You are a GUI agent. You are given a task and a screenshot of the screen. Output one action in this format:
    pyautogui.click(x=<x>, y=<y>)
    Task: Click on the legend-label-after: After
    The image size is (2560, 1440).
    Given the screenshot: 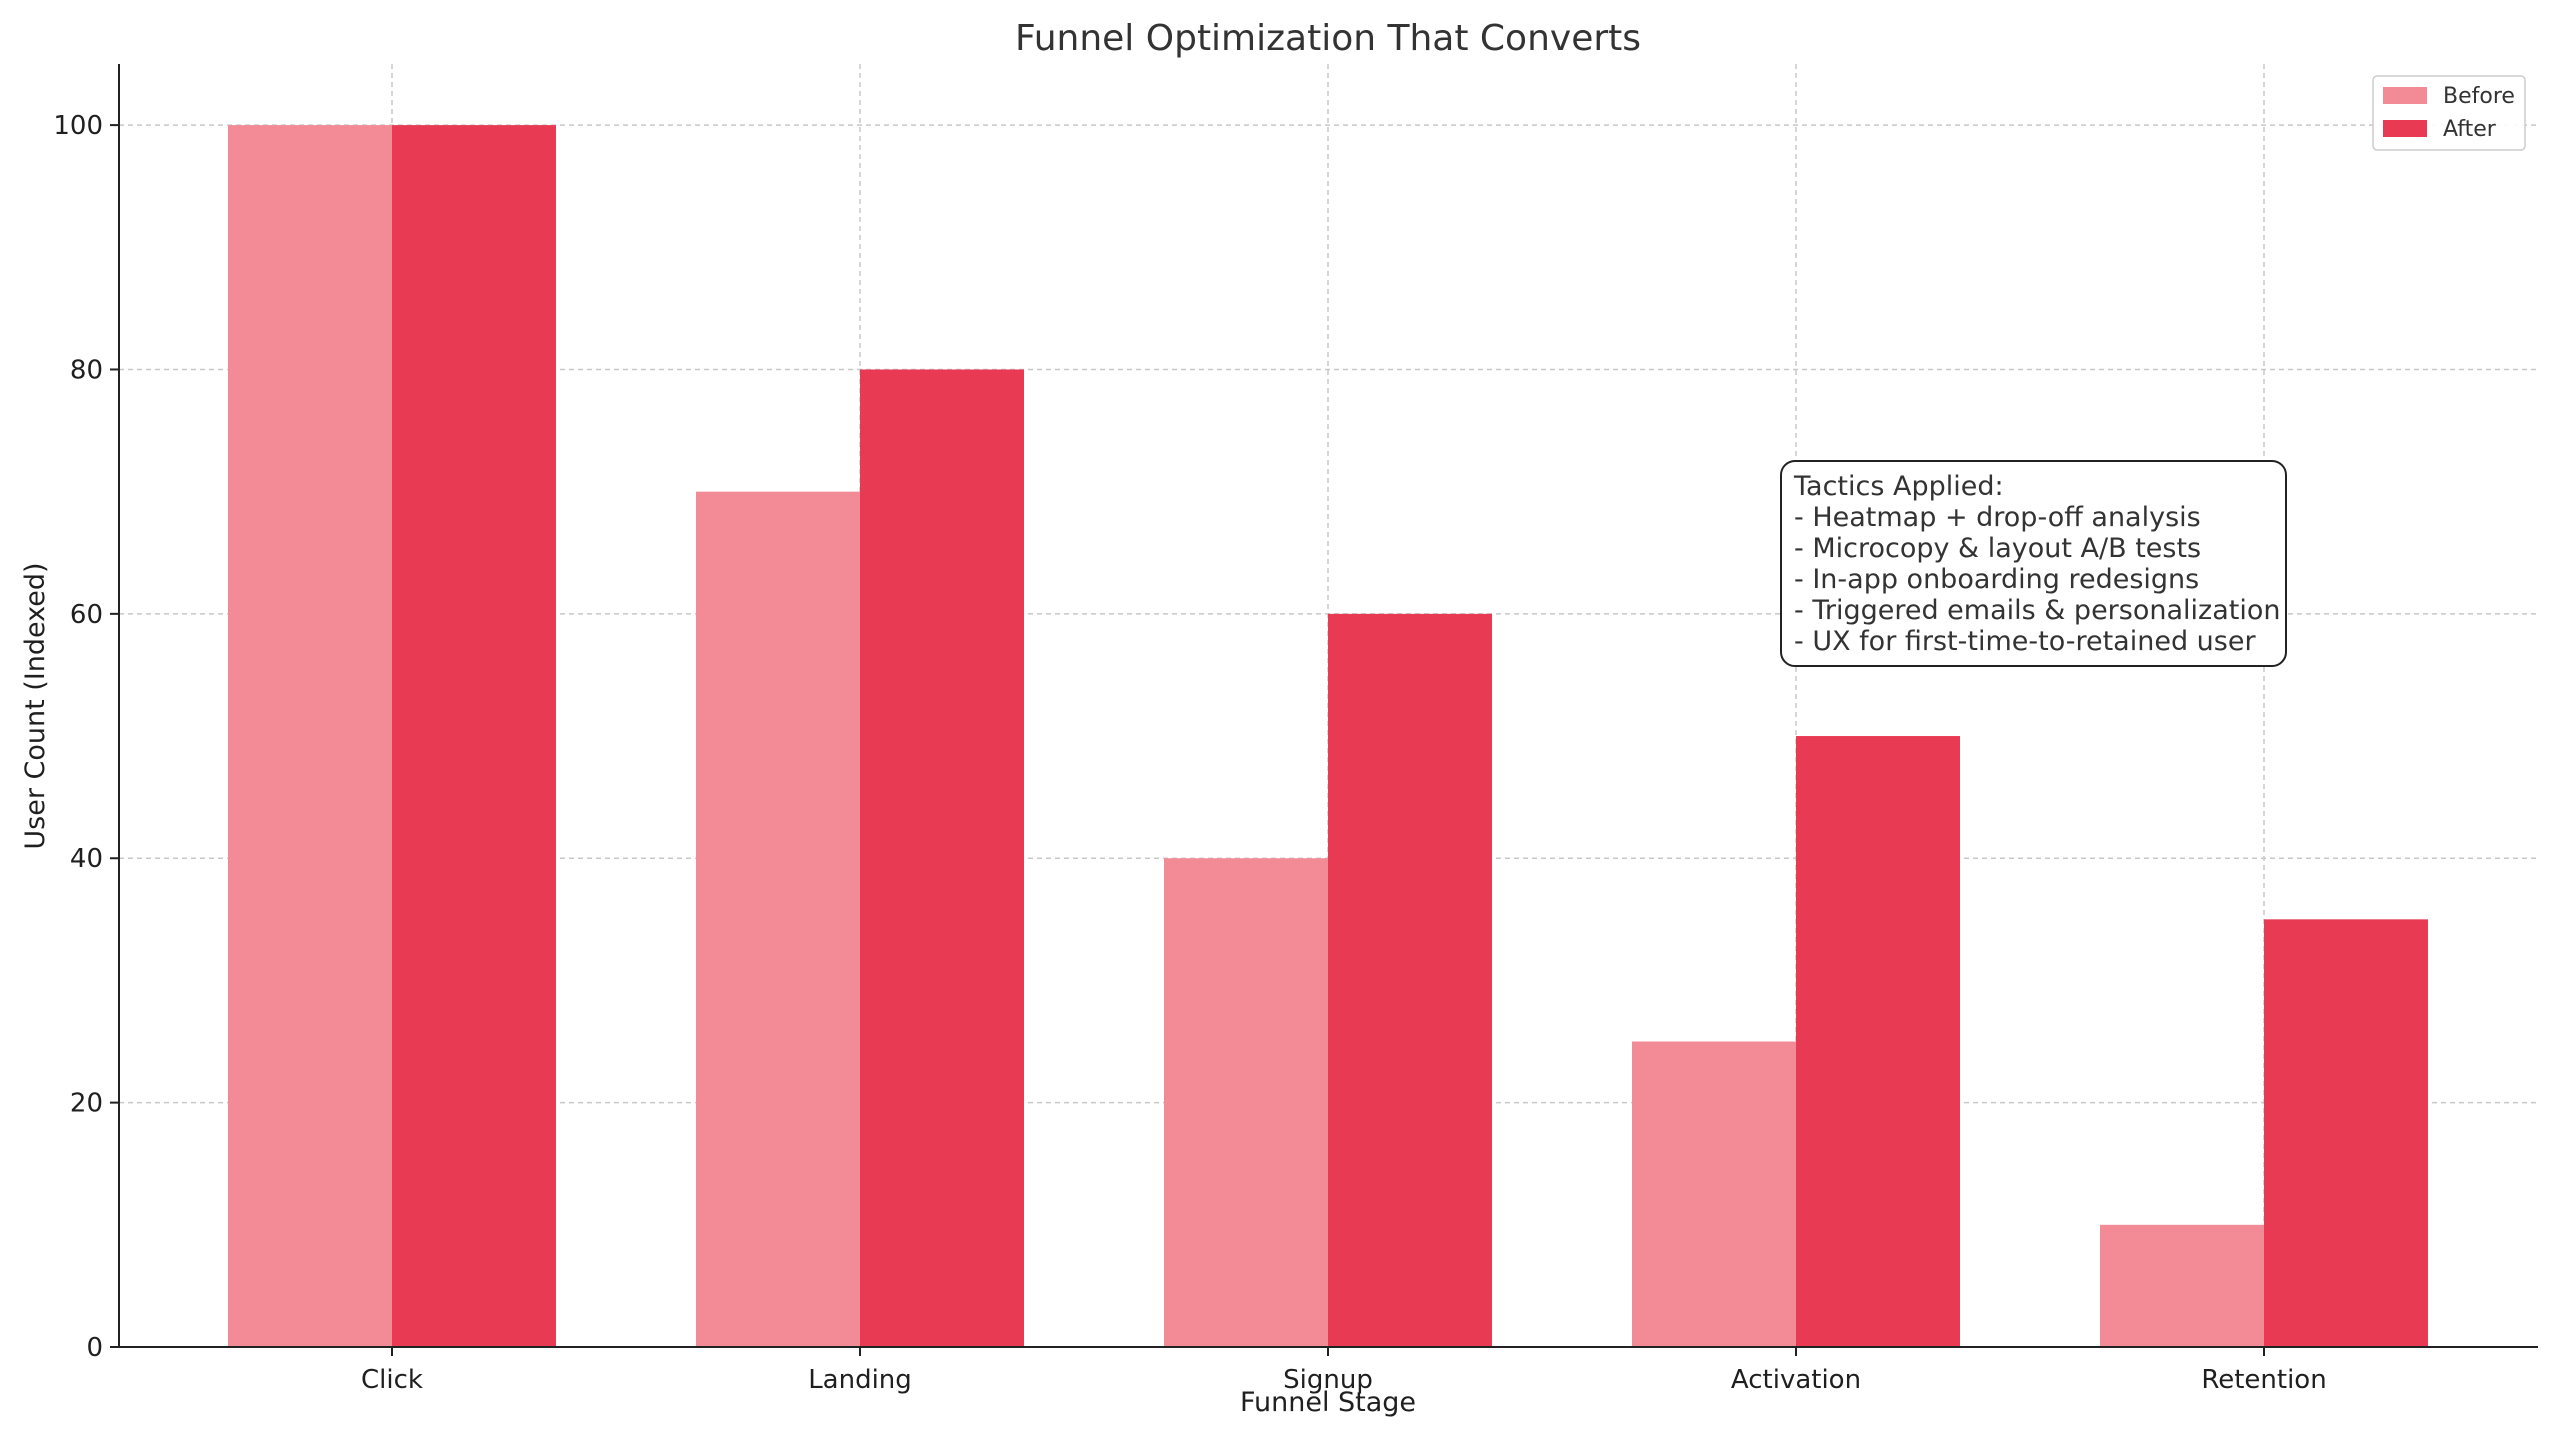 What is the action you would take?
    pyautogui.click(x=2470, y=129)
    